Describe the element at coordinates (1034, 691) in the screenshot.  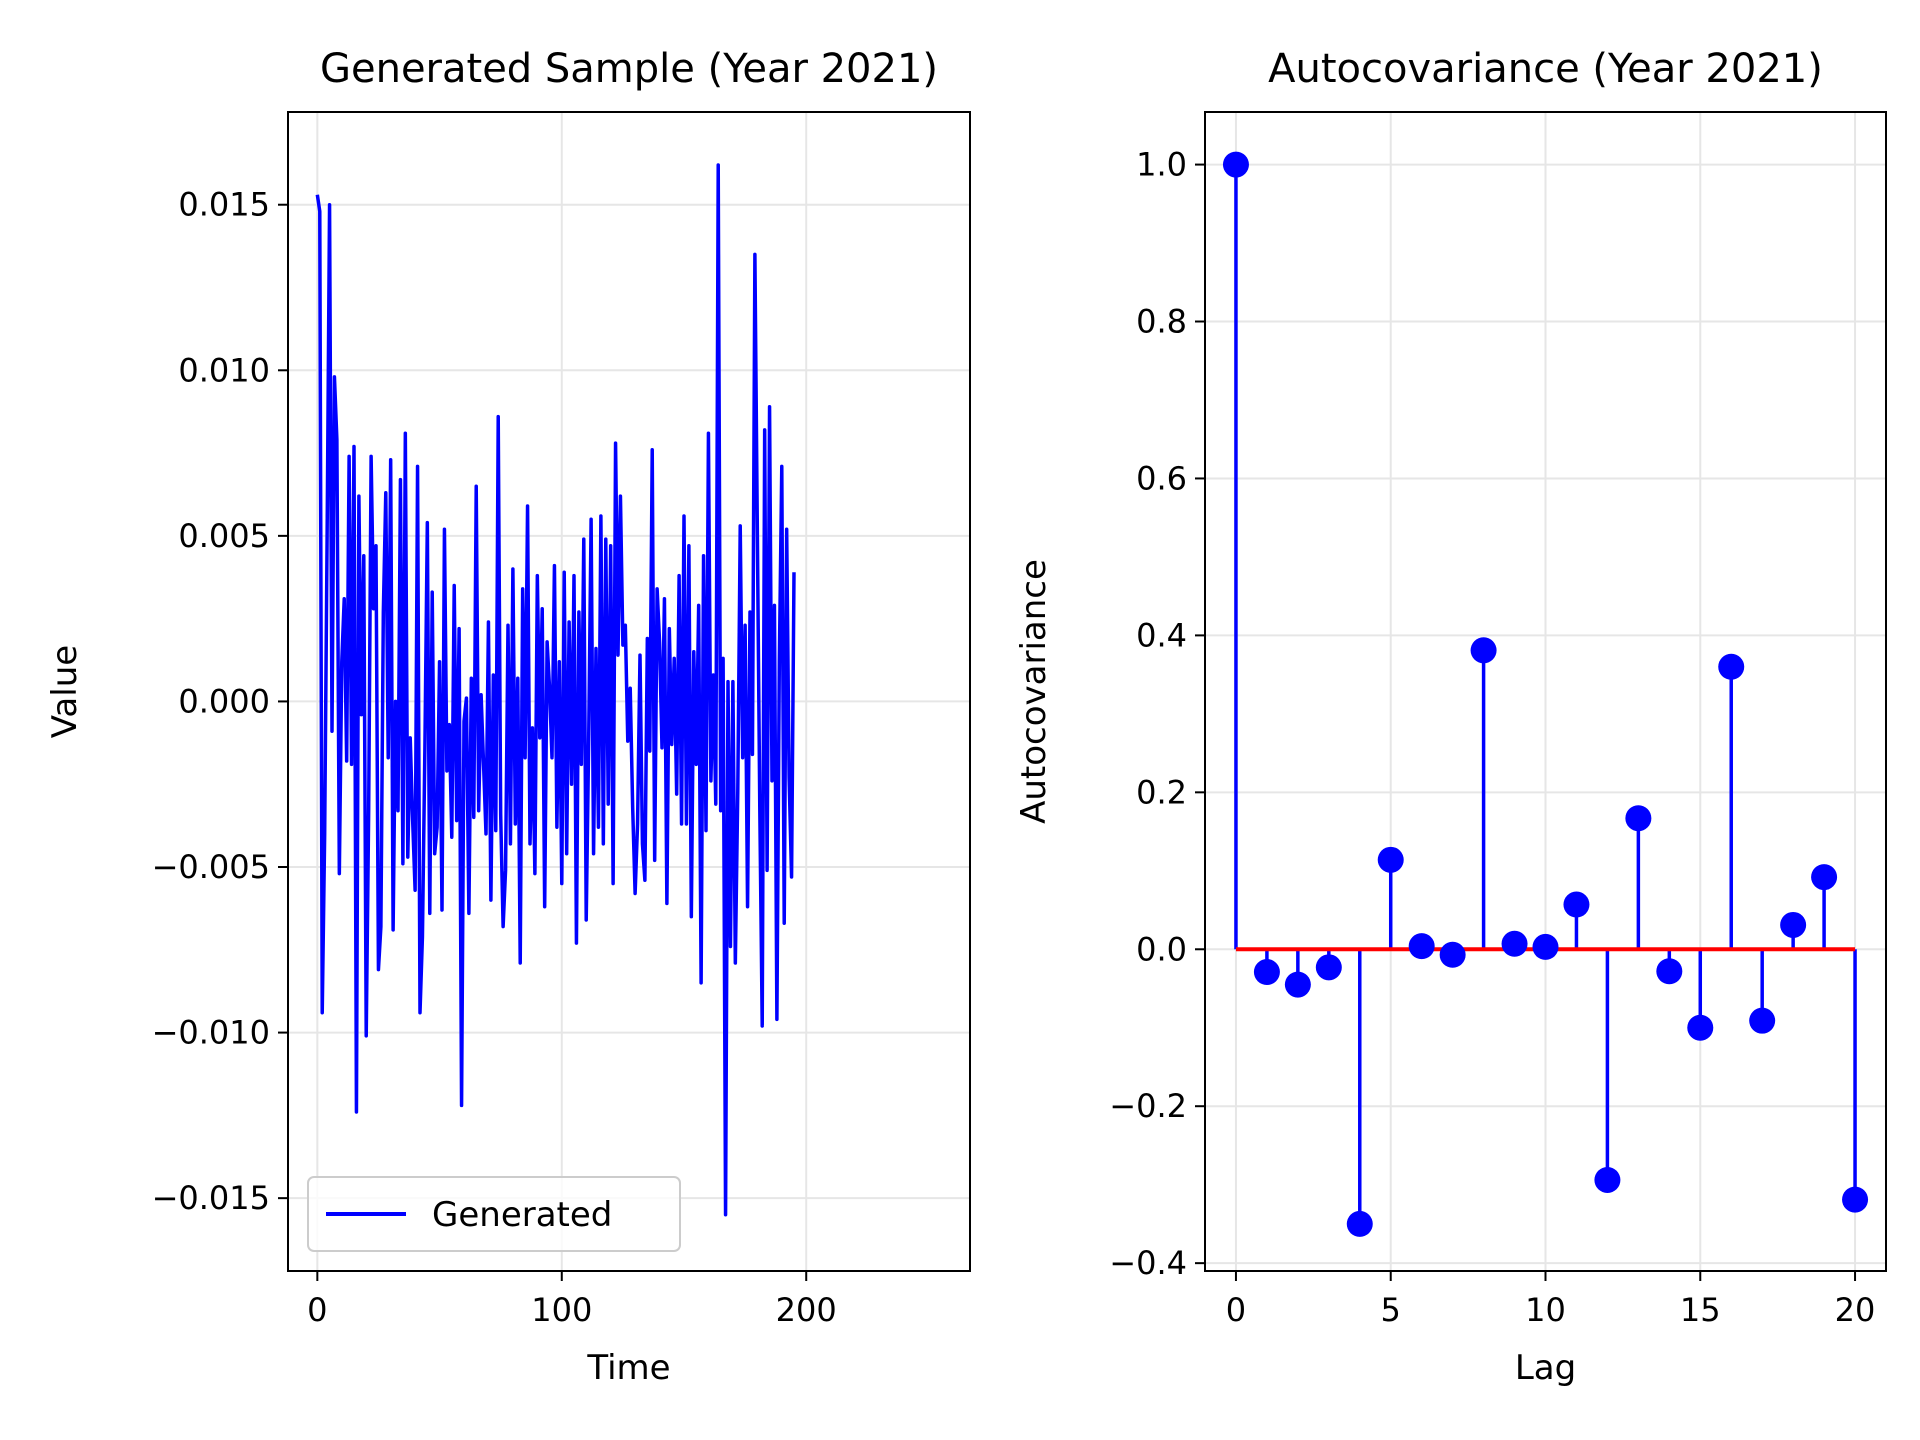
I see `right-y-axis-label: Autocovariance` at that location.